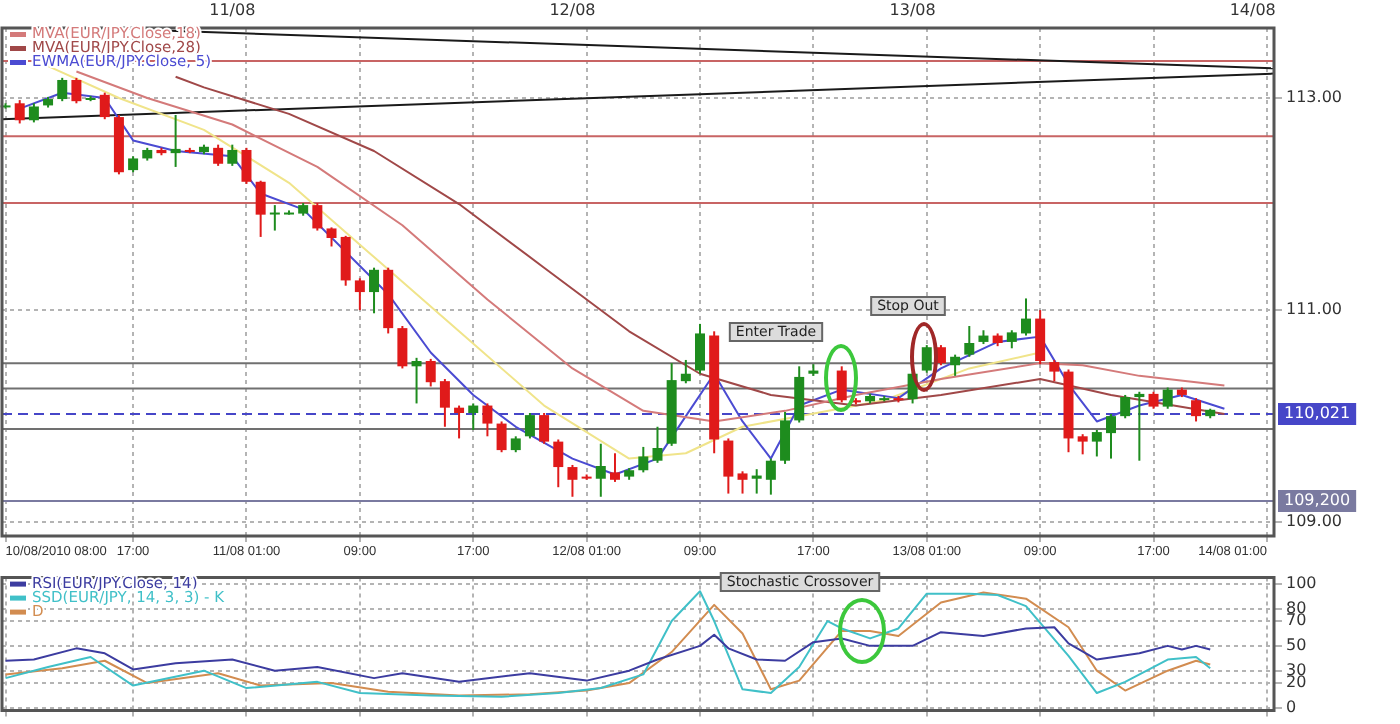 Image resolution: width=1400 pixels, height=724 pixels. Describe the element at coordinates (1317, 413) in the screenshot. I see `ref-line-label: 110,021` at that location.